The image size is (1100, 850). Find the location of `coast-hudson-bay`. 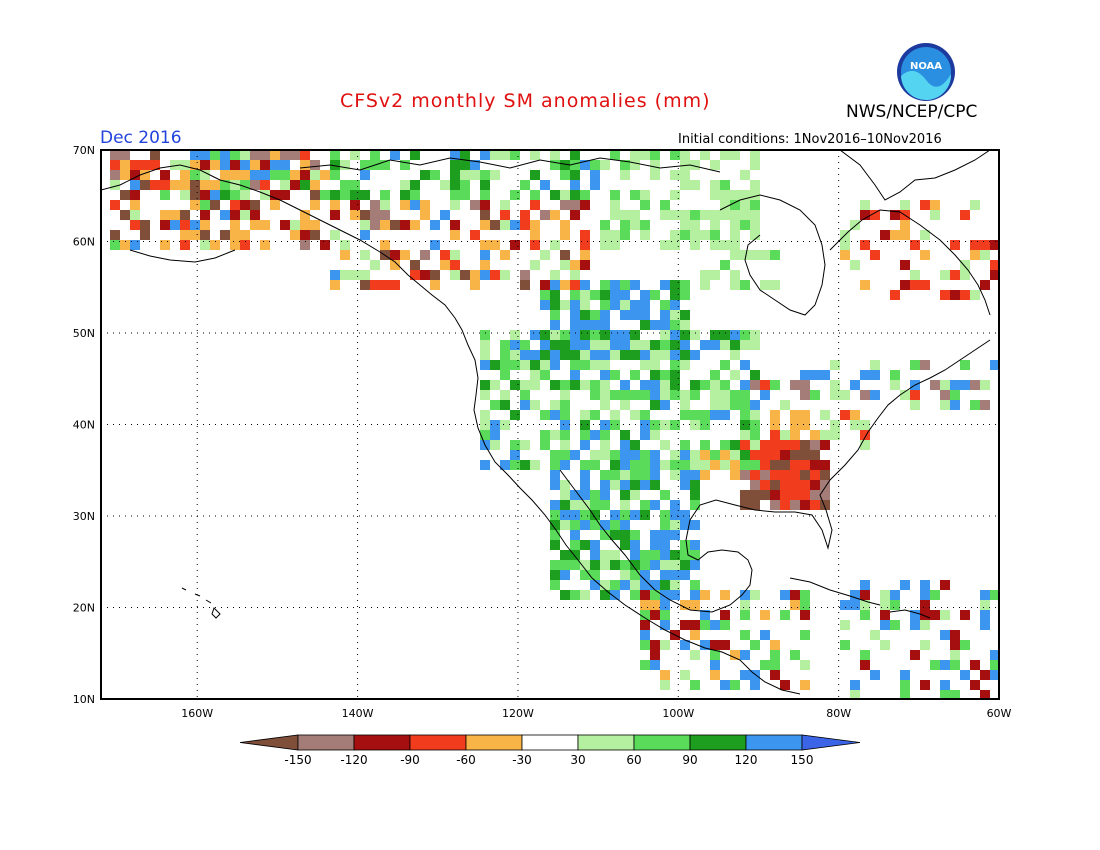

coast-hudson-bay is located at coordinates (772, 255).